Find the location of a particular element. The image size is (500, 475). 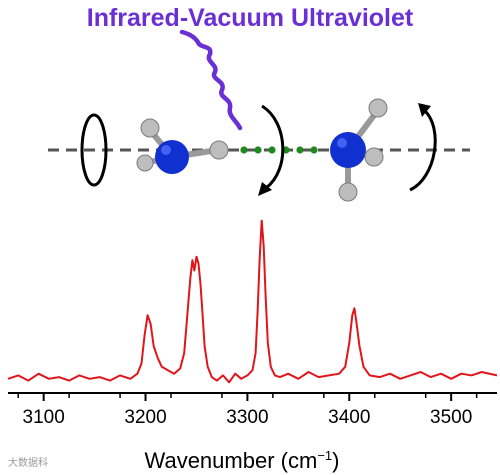

nh3-left-molecule-icon is located at coordinates (182, 146).